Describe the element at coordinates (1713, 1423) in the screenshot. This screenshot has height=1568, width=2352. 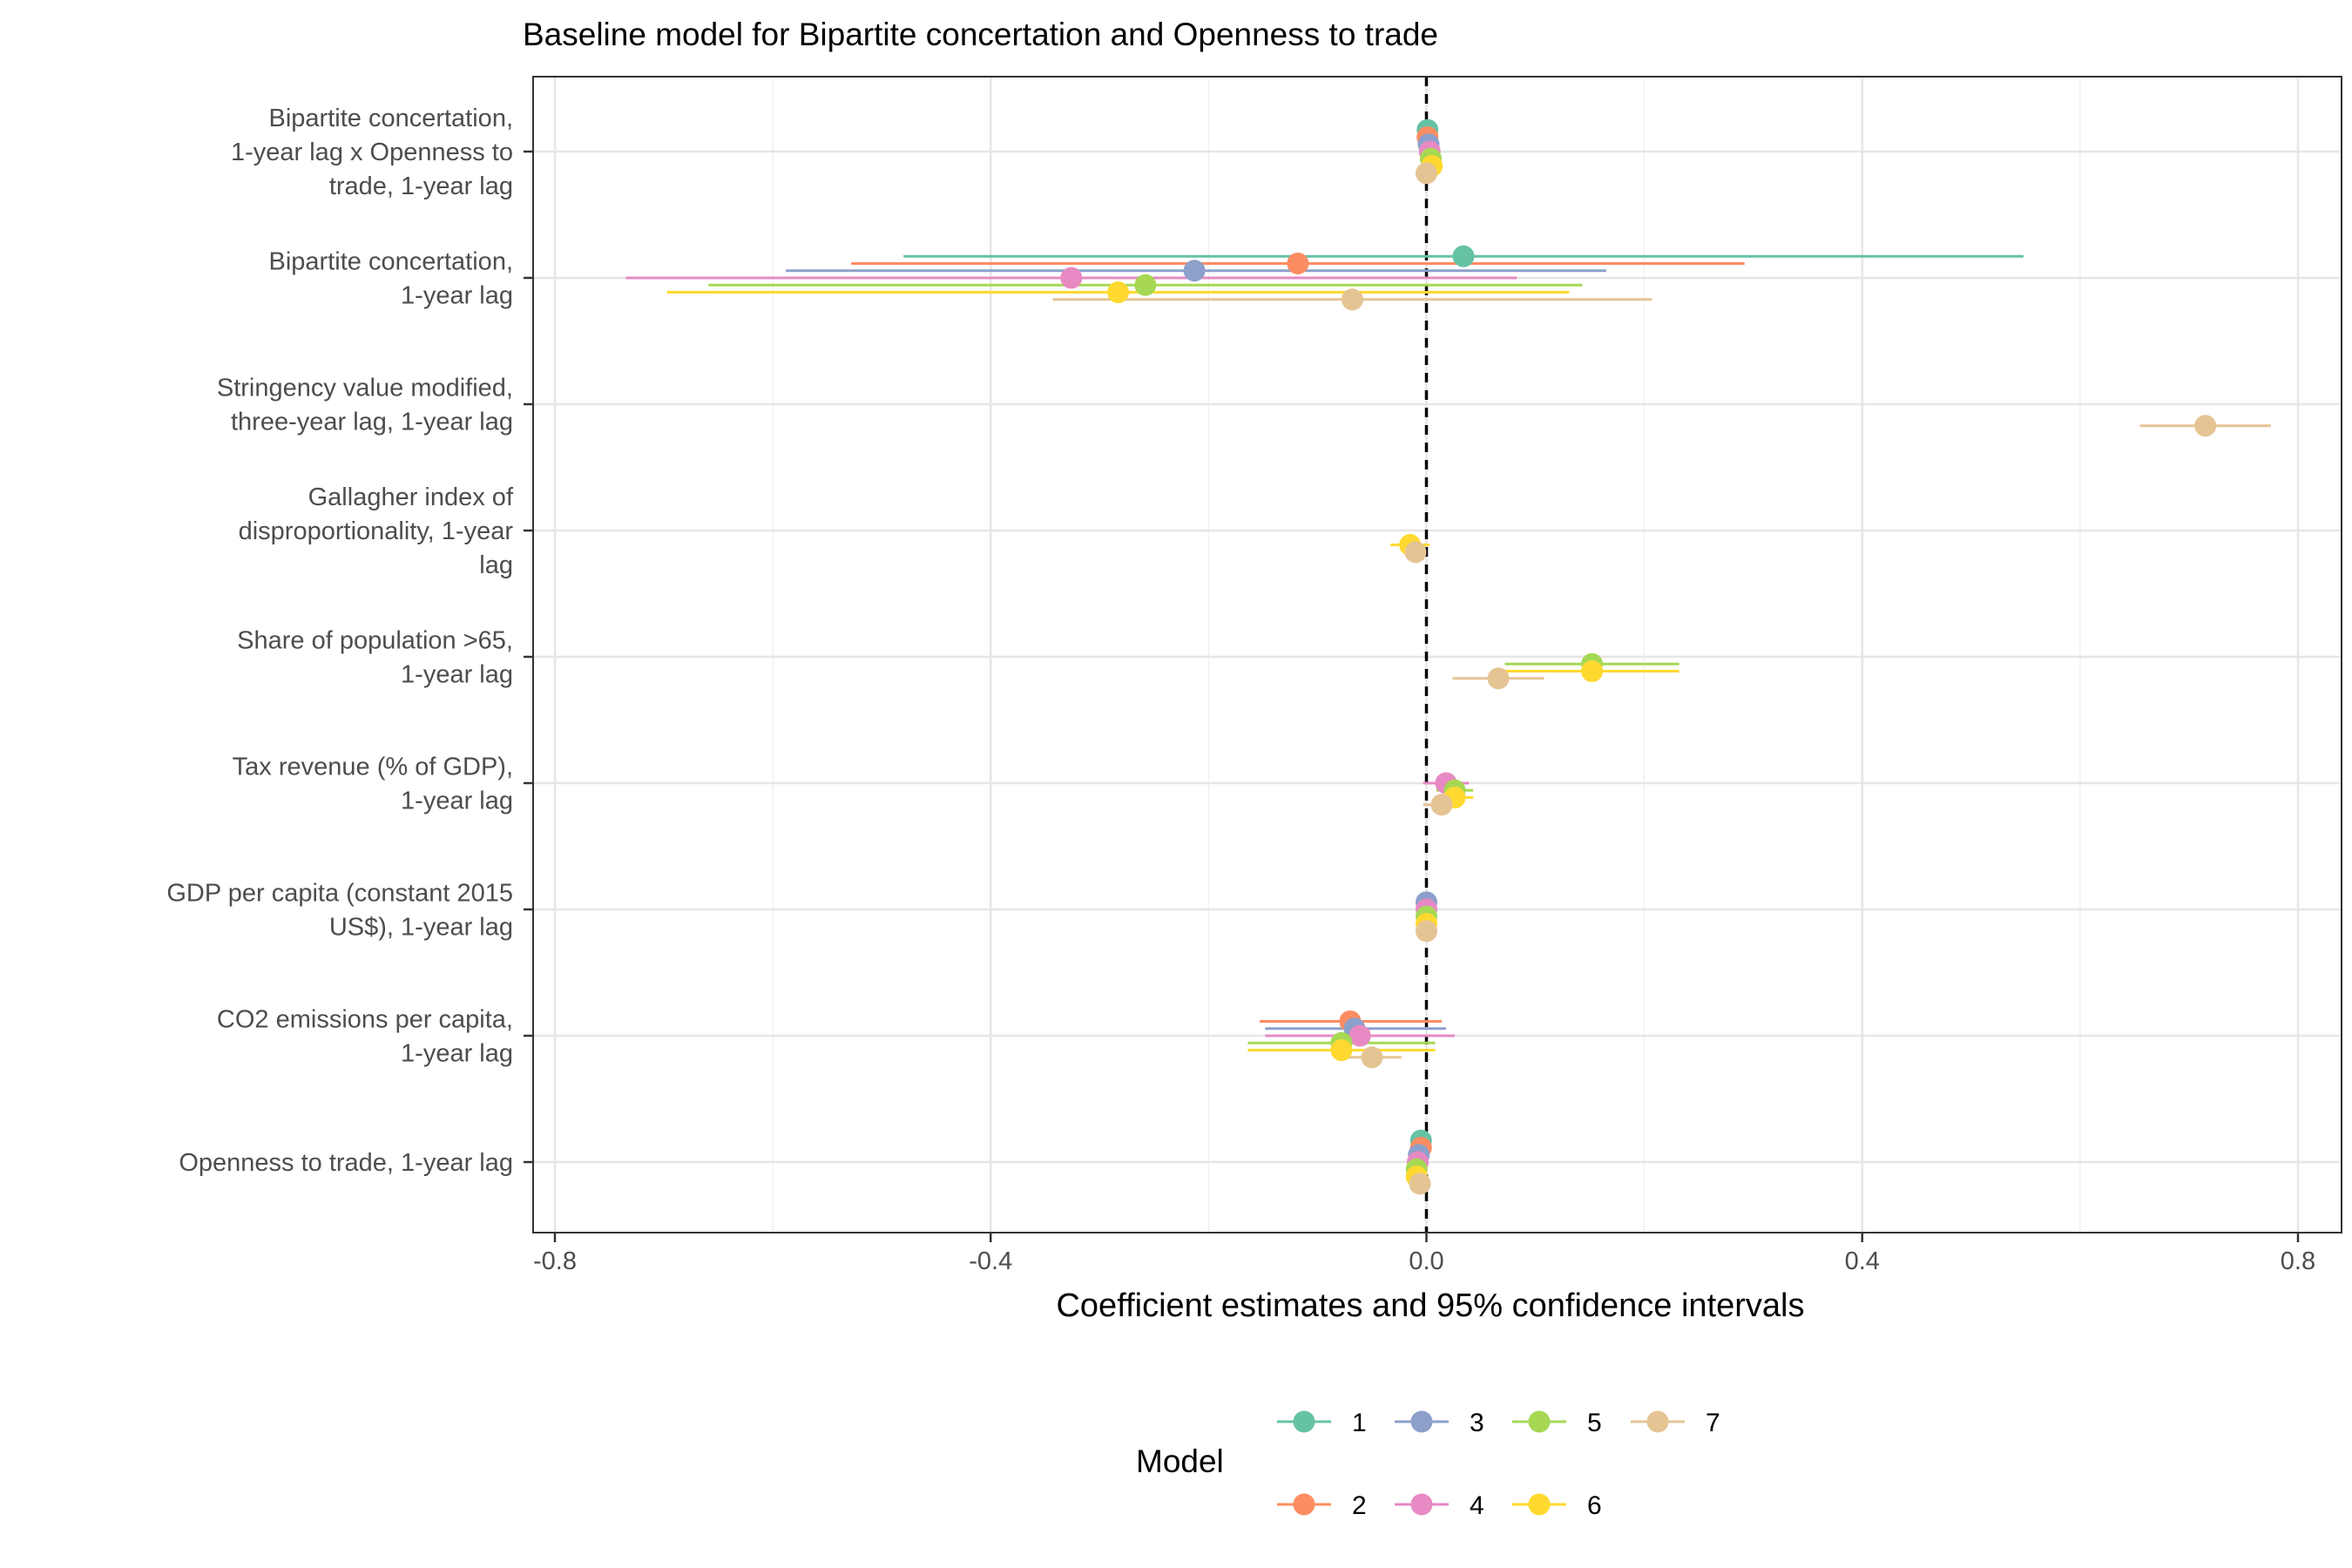
I see `legend-label-7: 7` at that location.